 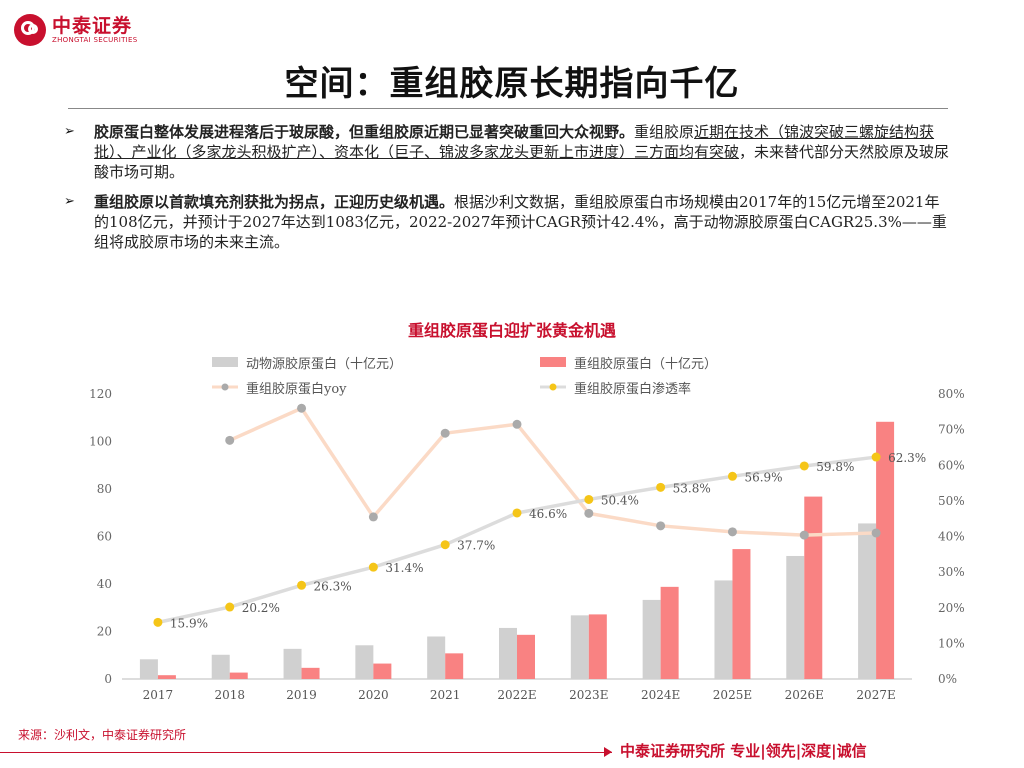 I want to click on x-tick-label: 2022E, so click(x=516, y=695).